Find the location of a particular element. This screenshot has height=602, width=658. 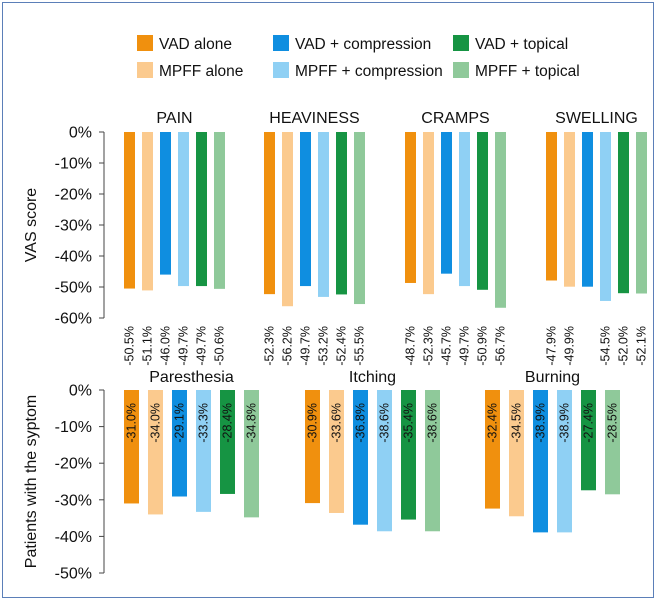

data-label-pain-0: -50.5% is located at coordinates (130, 346).